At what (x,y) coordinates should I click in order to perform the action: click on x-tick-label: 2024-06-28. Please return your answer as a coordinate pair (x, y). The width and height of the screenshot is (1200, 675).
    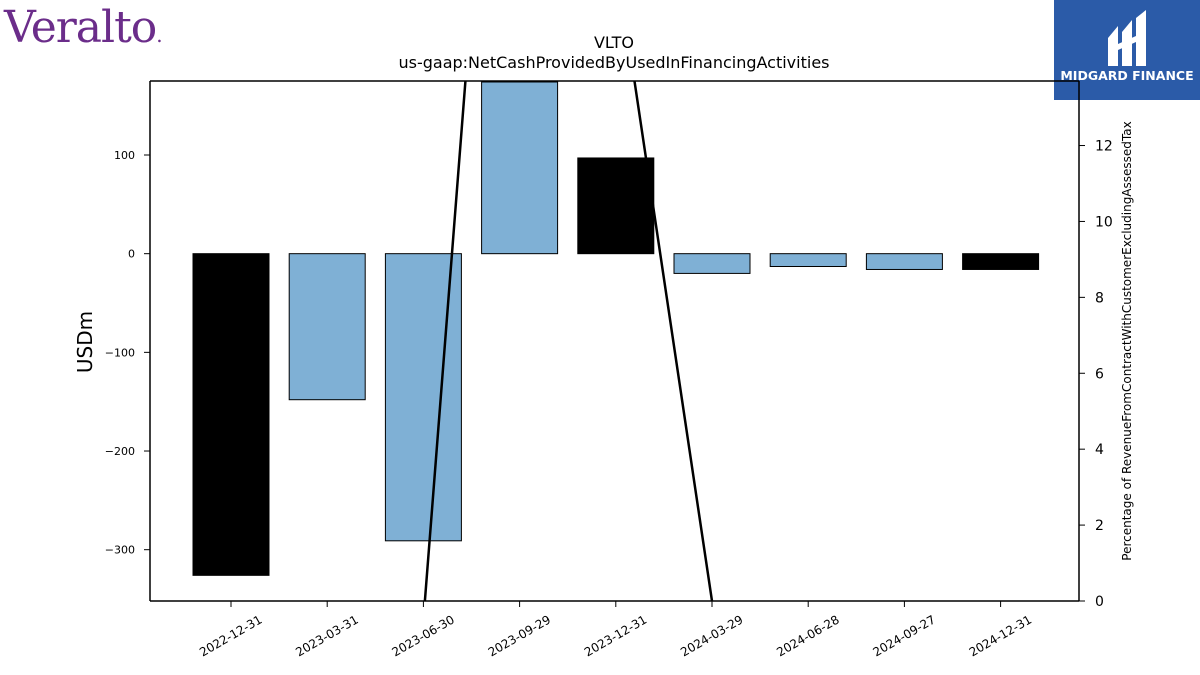
    Looking at the image, I should click on (807, 635).